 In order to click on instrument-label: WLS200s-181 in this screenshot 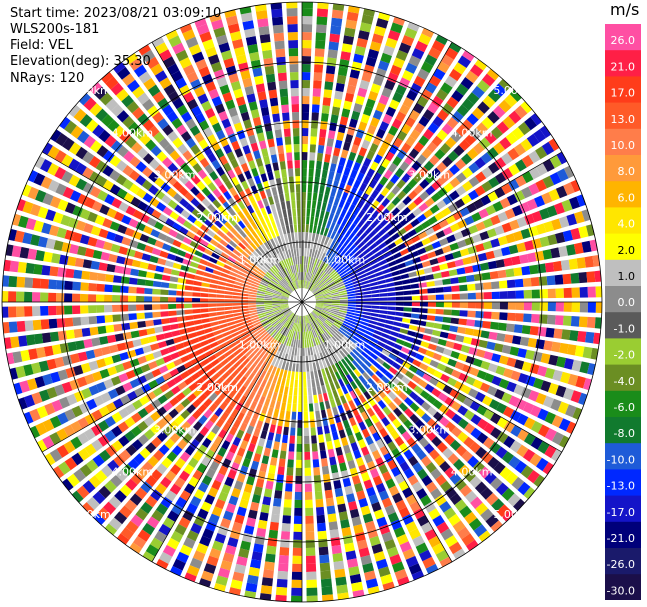, I will do `click(55, 29)`.